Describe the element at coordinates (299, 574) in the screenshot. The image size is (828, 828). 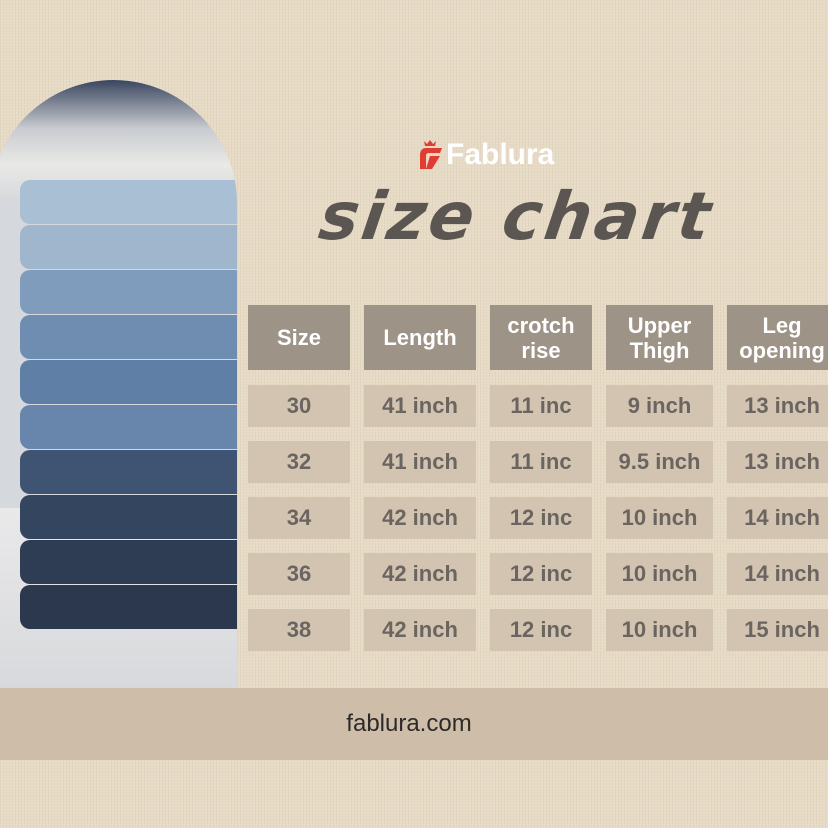
I see `table-cell: 36` at that location.